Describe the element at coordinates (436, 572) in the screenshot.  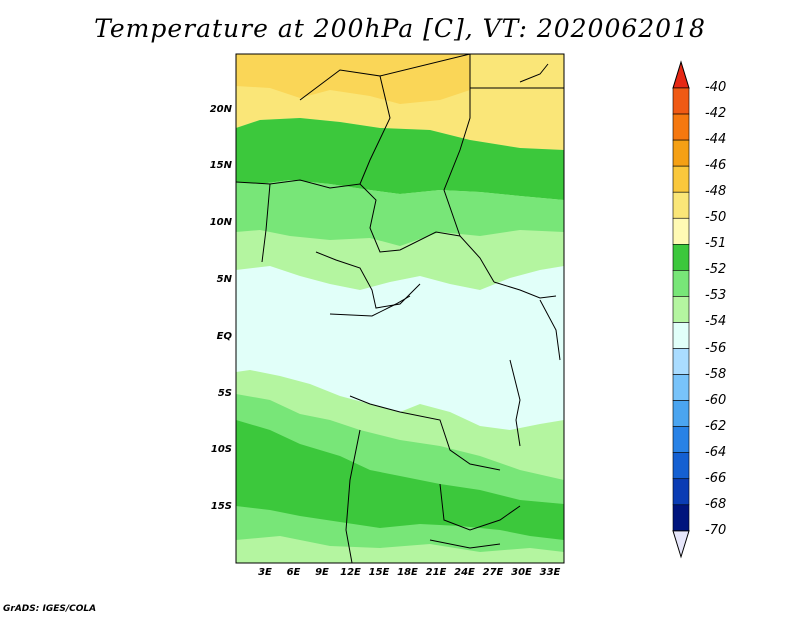
I see `lon-label: 21E` at that location.